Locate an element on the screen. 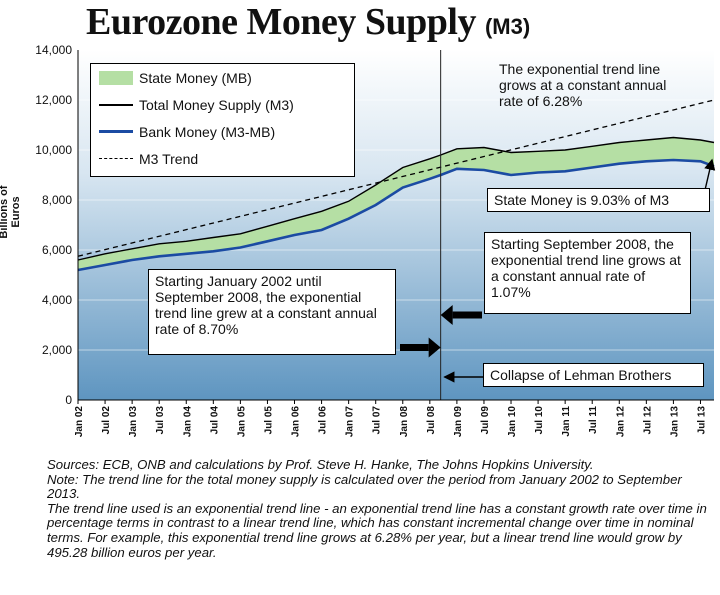  y-tick-label: 8,000 is located at coordinates (57, 200).